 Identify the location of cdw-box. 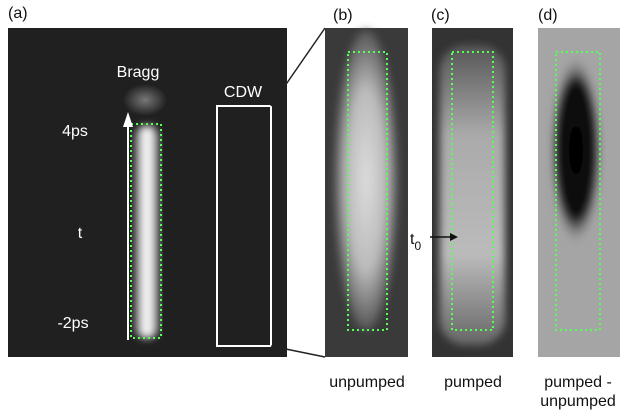
(244, 226).